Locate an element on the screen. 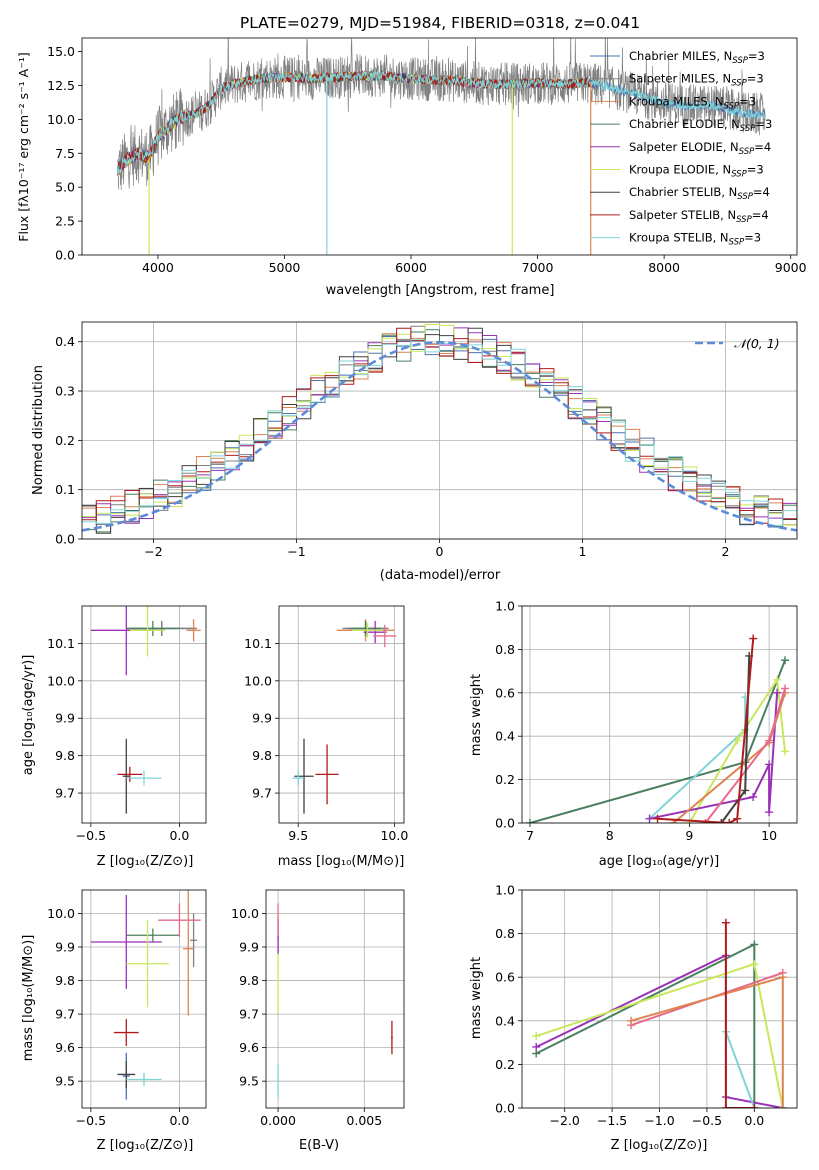 The image size is (819, 1170). massweight-vs-age-series-line is located at coordinates (737, 749).